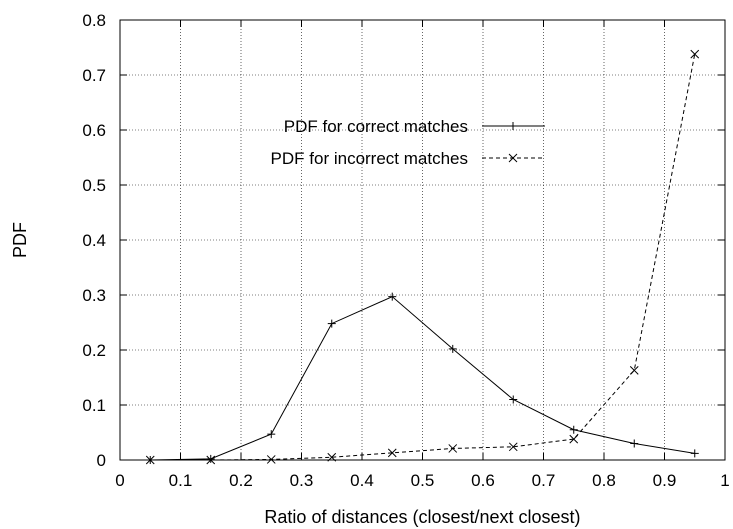 Image resolution: width=733 pixels, height=529 pixels. Describe the element at coordinates (20, 240) in the screenshot. I see `y-axis-label: PDF` at that location.